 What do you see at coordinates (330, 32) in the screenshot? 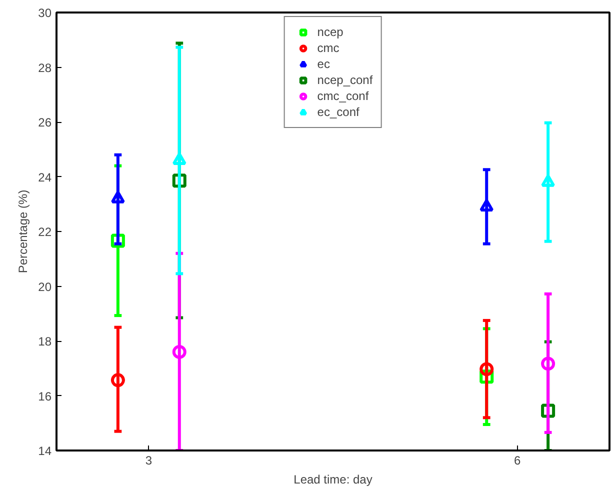
I see `legend-label: ncep` at bounding box center [330, 32].